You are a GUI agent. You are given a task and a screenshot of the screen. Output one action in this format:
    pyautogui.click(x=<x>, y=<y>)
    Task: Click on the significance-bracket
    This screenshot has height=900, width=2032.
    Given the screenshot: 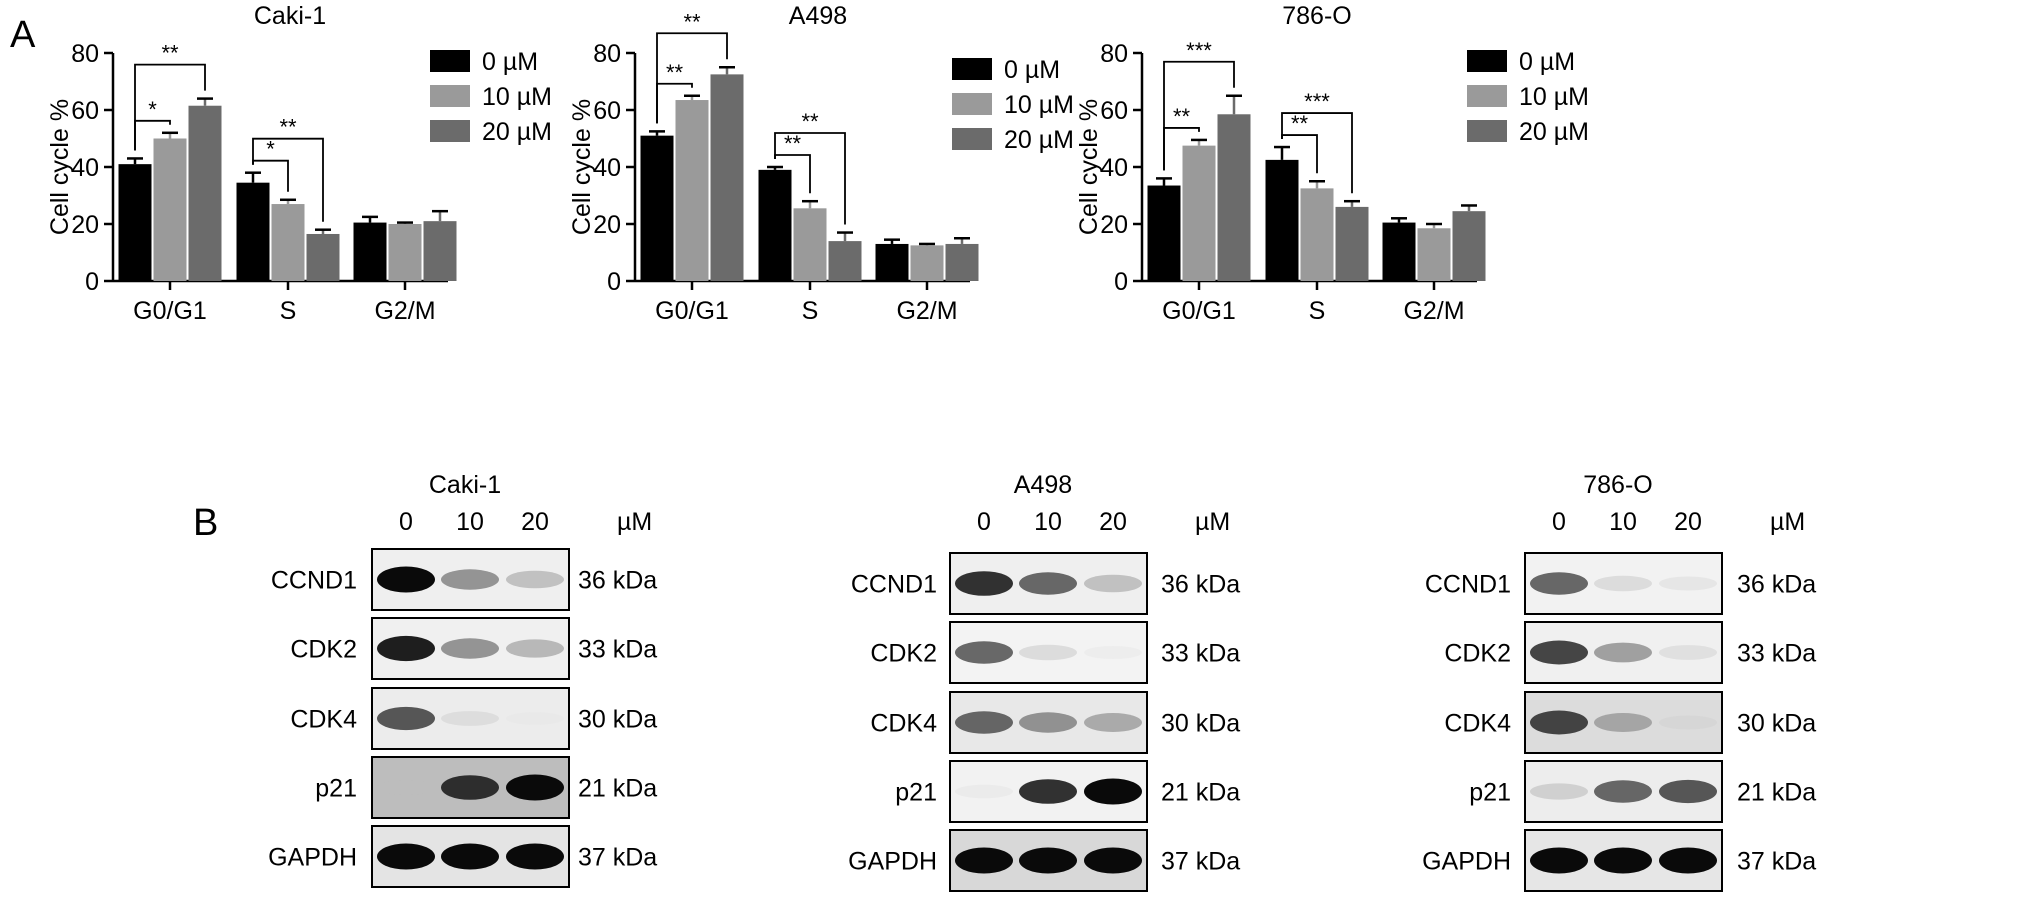 What is the action you would take?
    pyautogui.click(x=170, y=107)
    